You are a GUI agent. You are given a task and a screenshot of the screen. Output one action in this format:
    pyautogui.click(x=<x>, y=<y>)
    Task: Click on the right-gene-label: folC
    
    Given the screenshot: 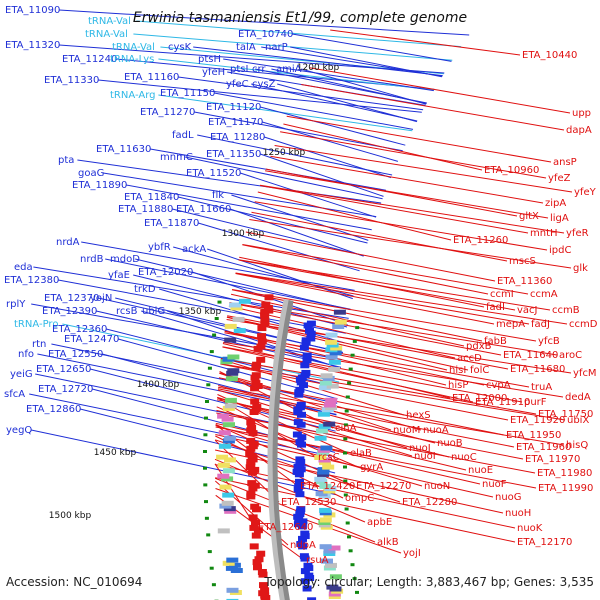 What is the action you would take?
    pyautogui.click(x=479, y=370)
    